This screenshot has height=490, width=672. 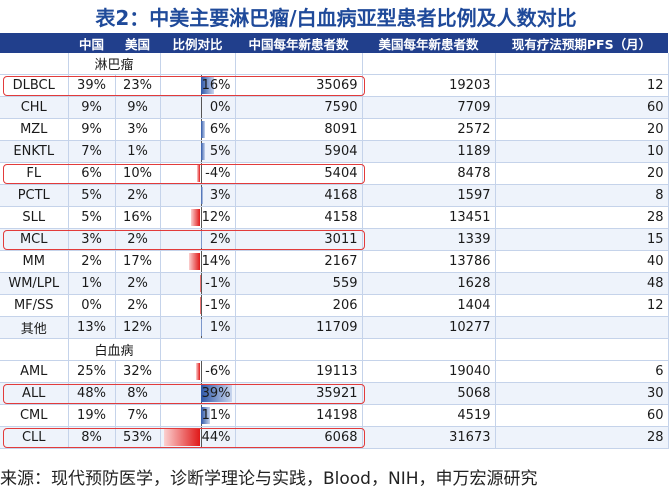 What do you see at coordinates (334, 107) in the screenshot?
I see `data-row: CHL 9% 9% 0% 7590 7709 60` at bounding box center [334, 107].